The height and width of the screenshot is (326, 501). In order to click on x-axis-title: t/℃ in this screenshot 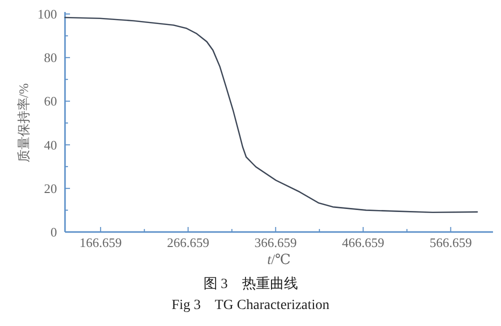, I will do `click(279, 260)`.